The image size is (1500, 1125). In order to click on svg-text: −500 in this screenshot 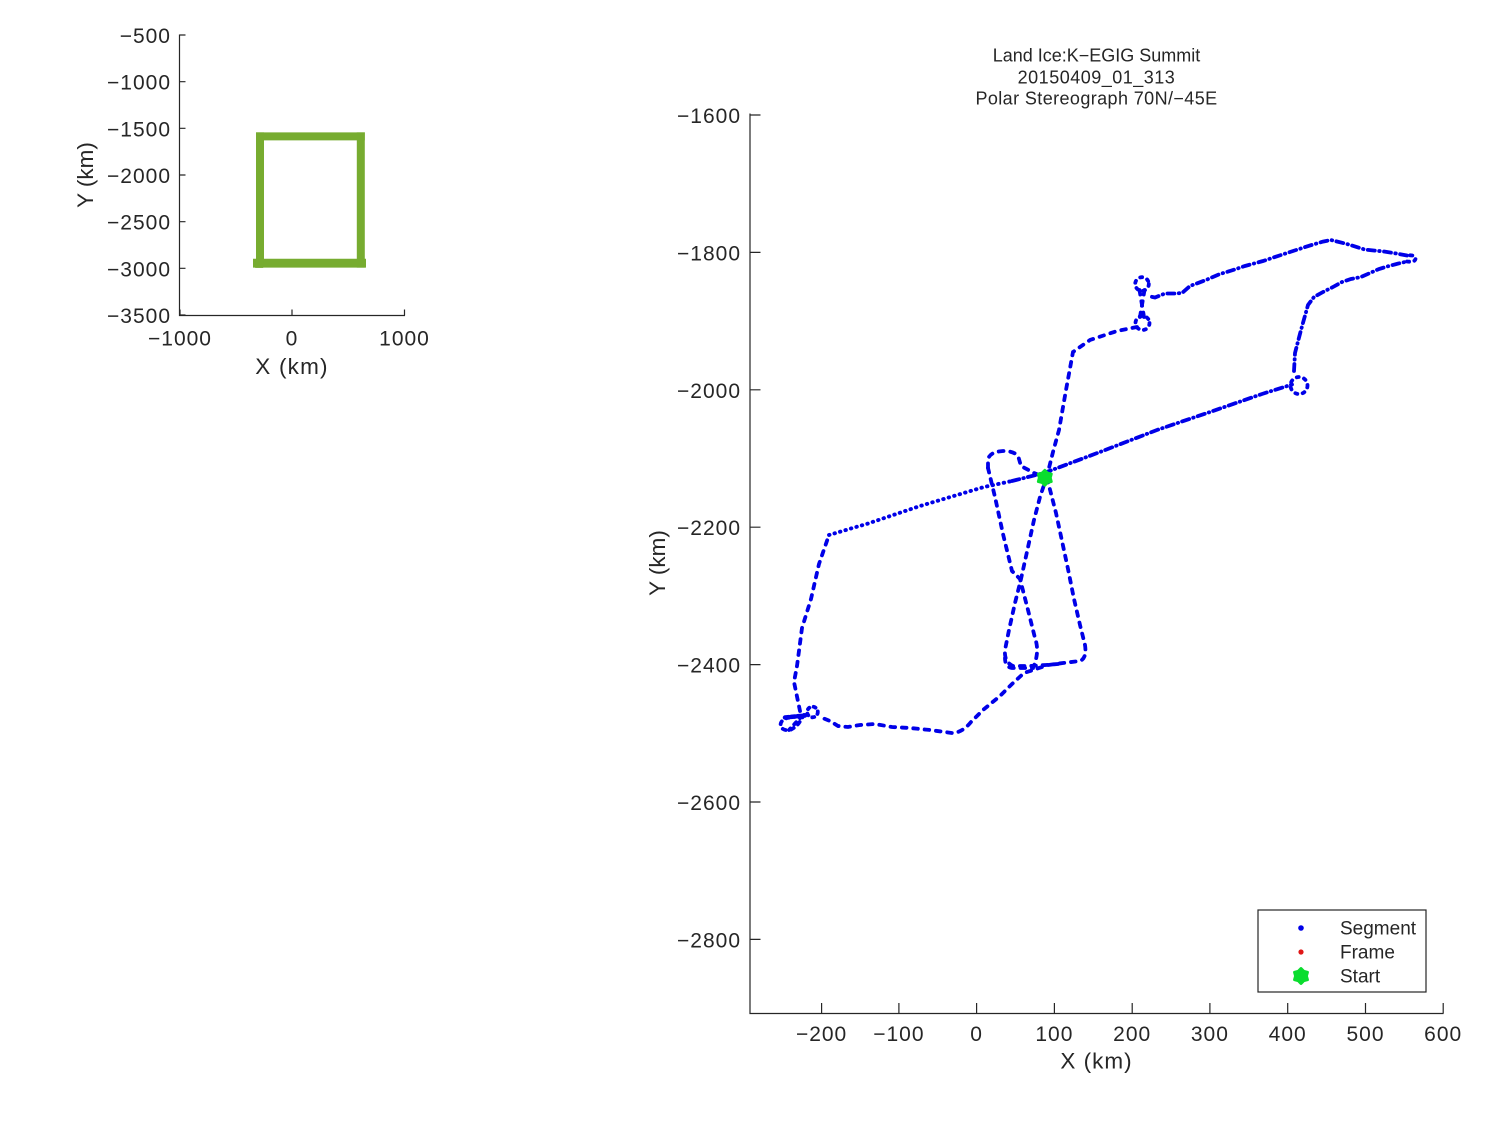, I will do `click(145, 36)`.